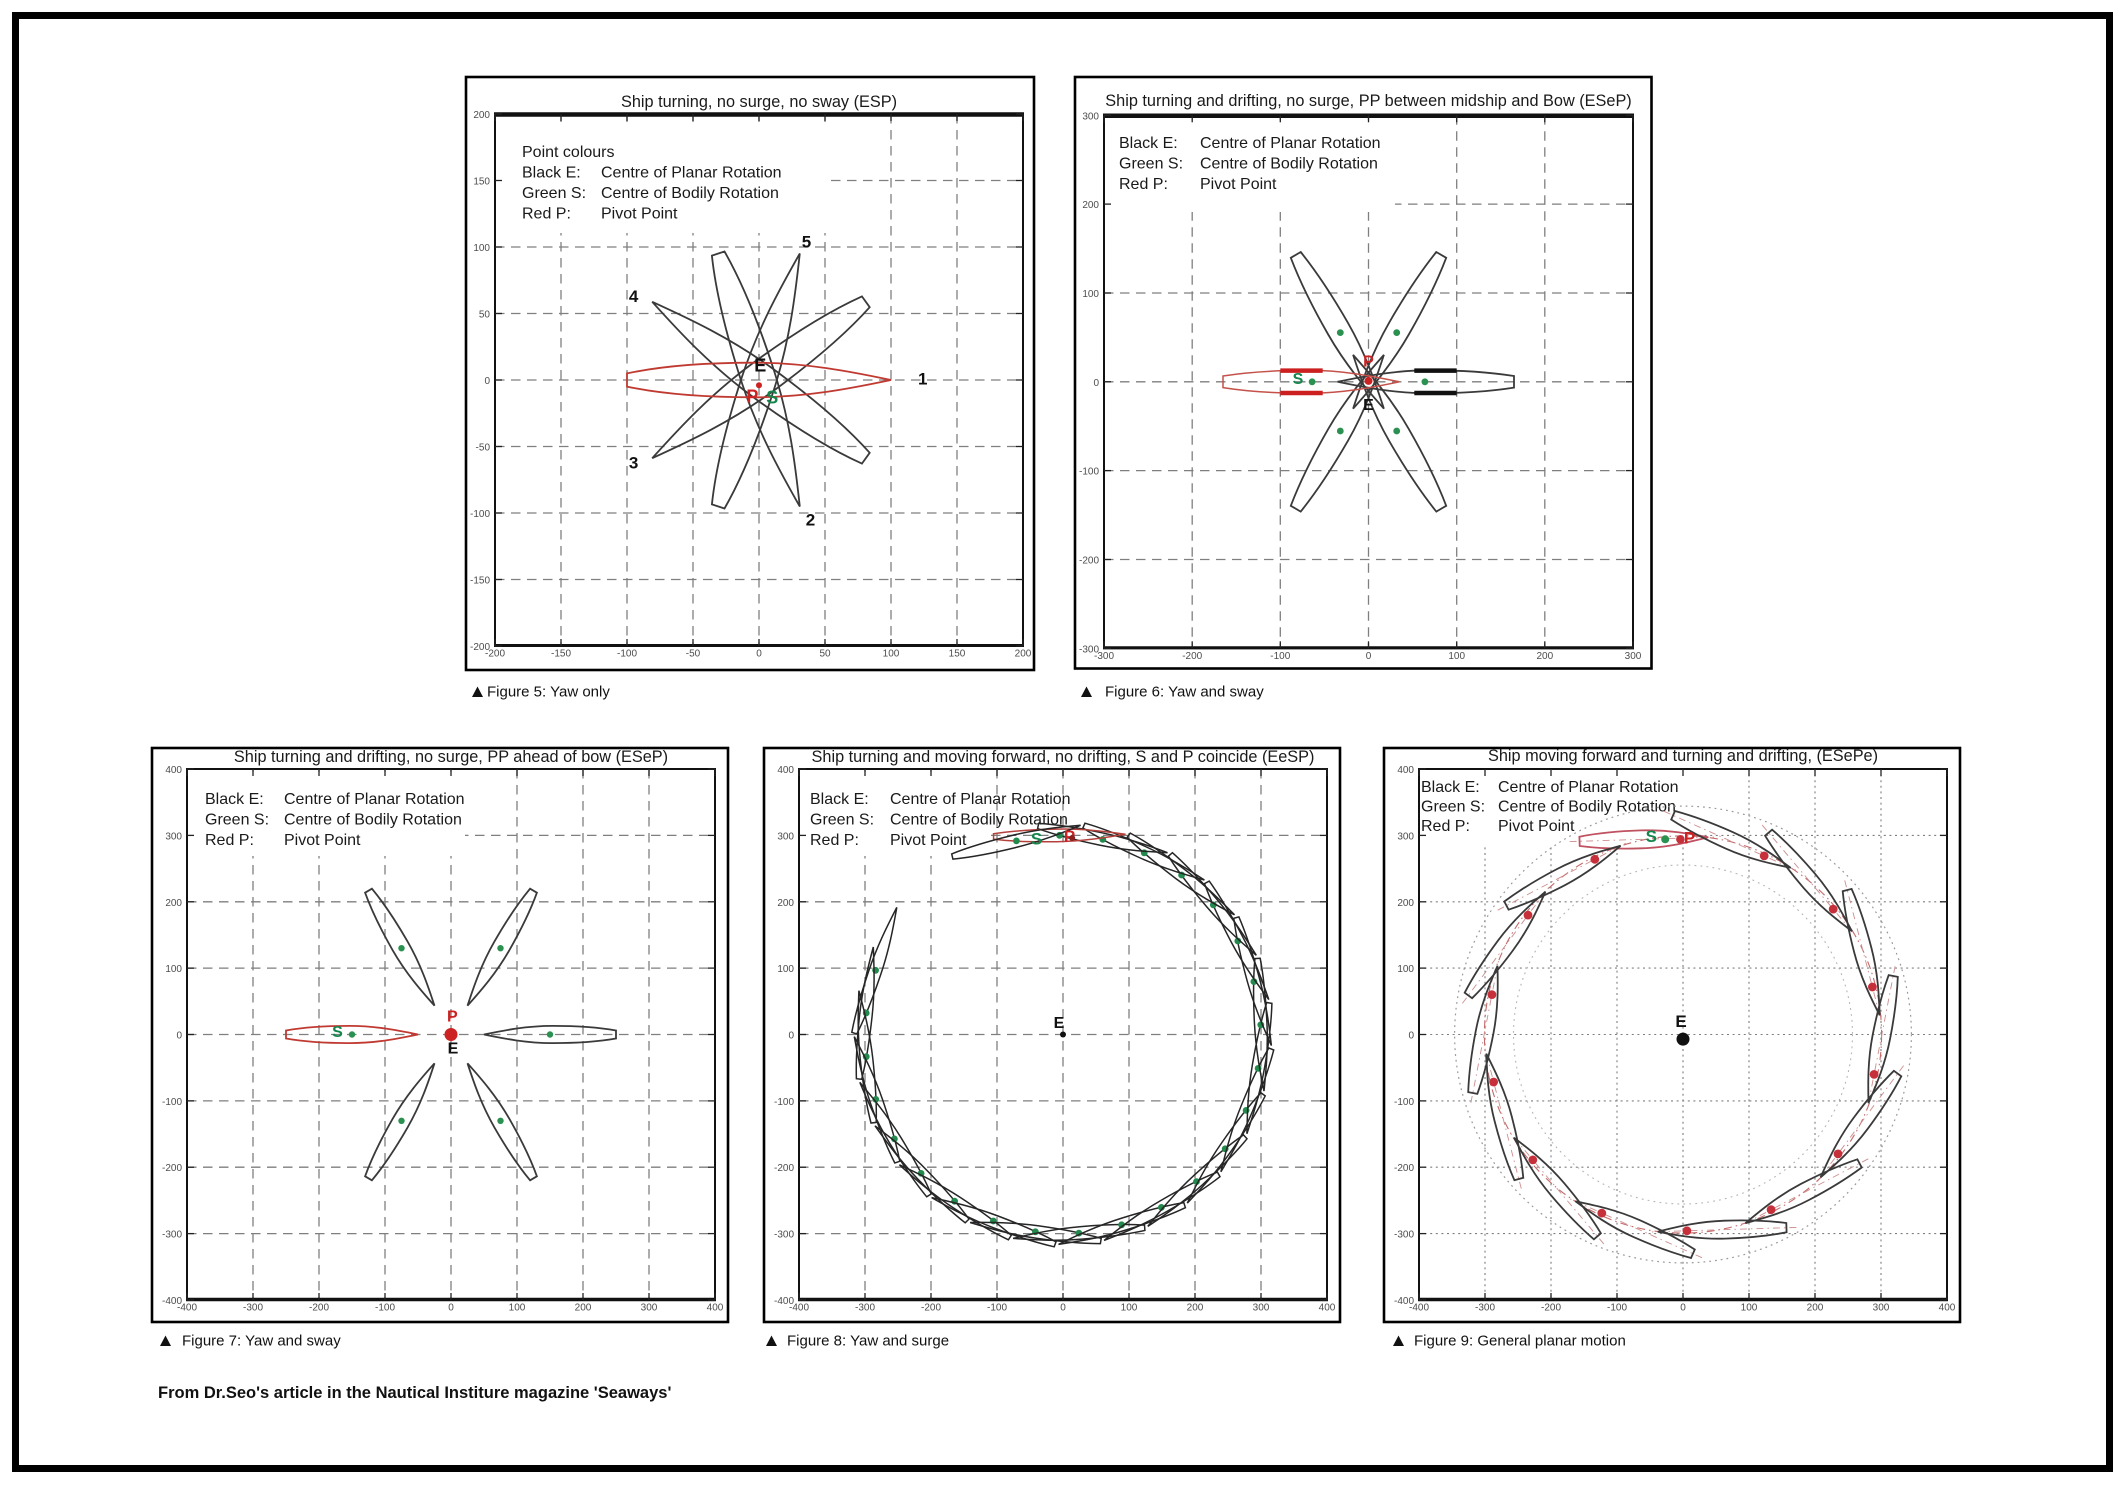  I want to click on svg-text: -50, so click(483, 448).